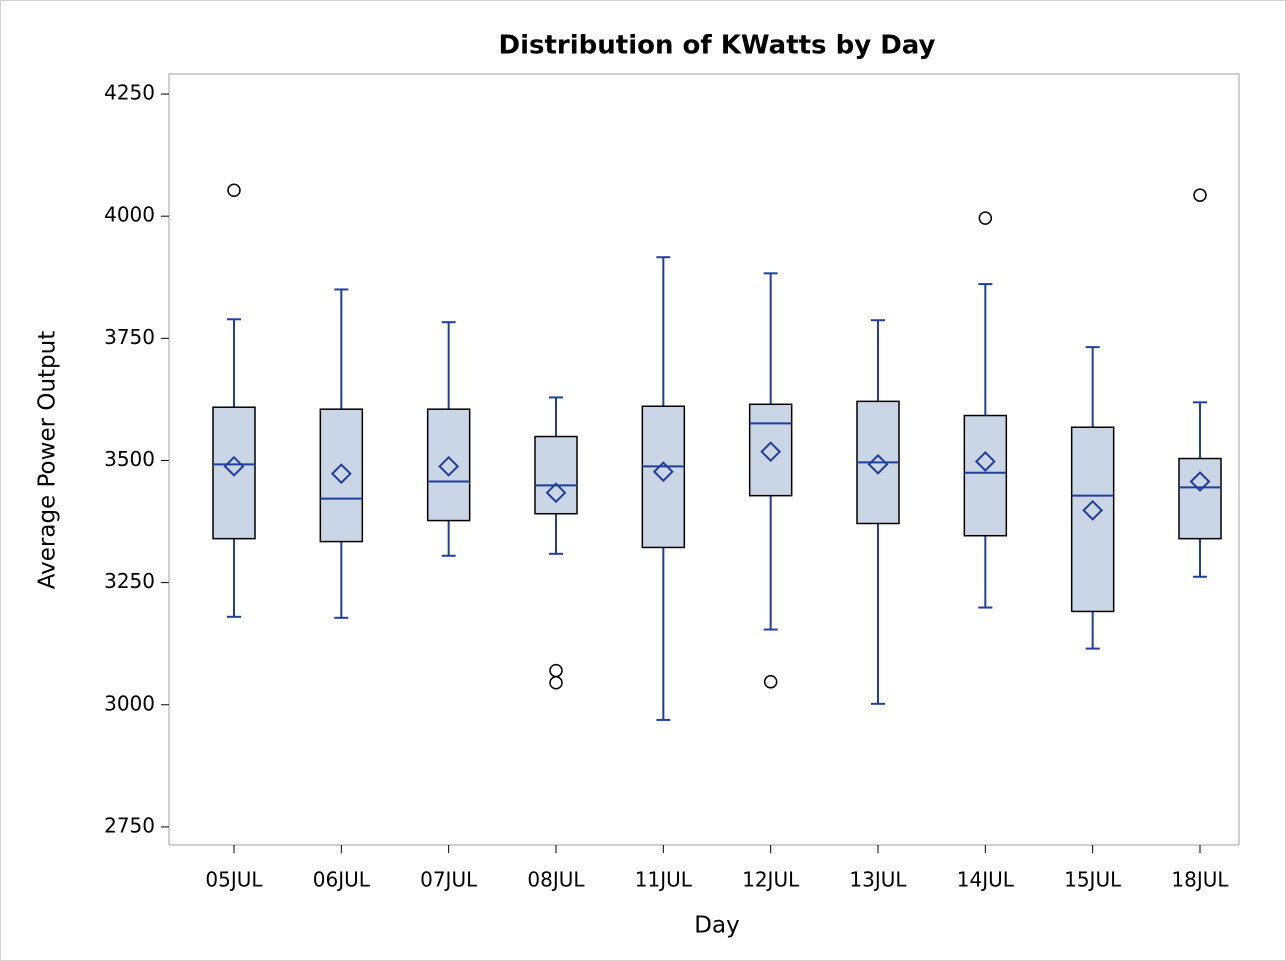 The height and width of the screenshot is (961, 1286). Describe the element at coordinates (986, 880) in the screenshot. I see `x-tick-label: 14JUL` at that location.